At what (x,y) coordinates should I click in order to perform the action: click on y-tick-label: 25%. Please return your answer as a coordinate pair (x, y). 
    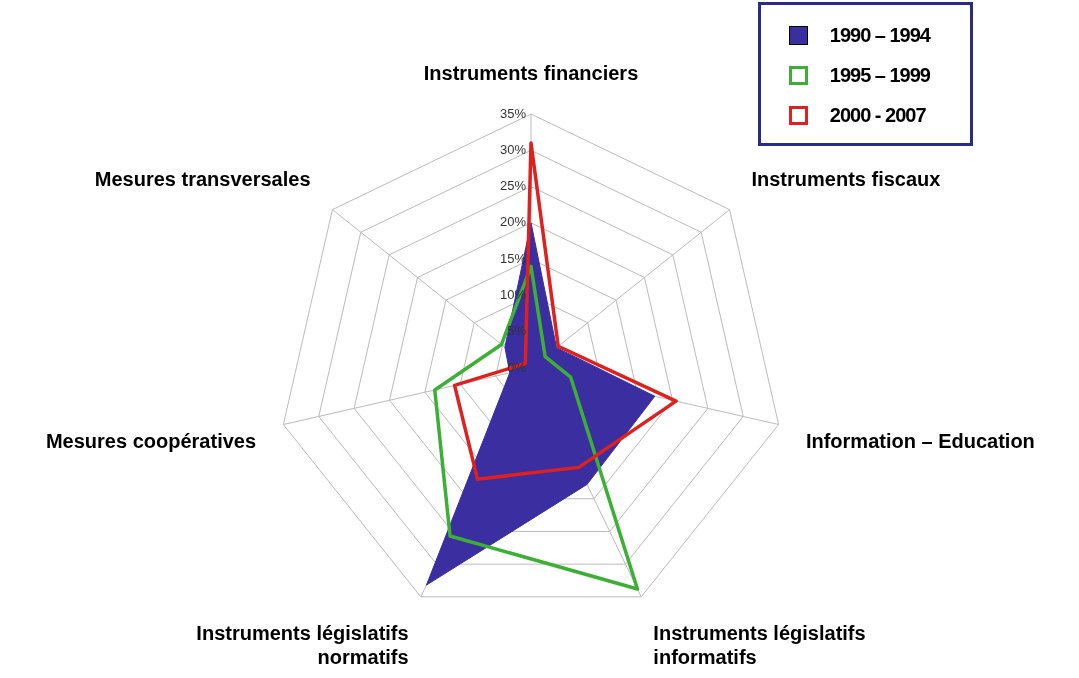
    Looking at the image, I should click on (513, 186).